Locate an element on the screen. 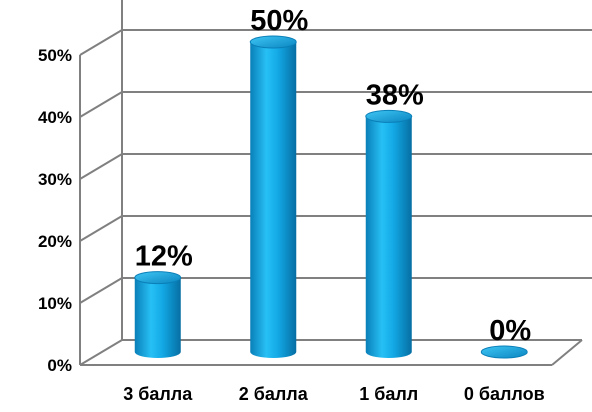 The height and width of the screenshot is (412, 592). y-tick-label: 10% is located at coordinates (55, 303).